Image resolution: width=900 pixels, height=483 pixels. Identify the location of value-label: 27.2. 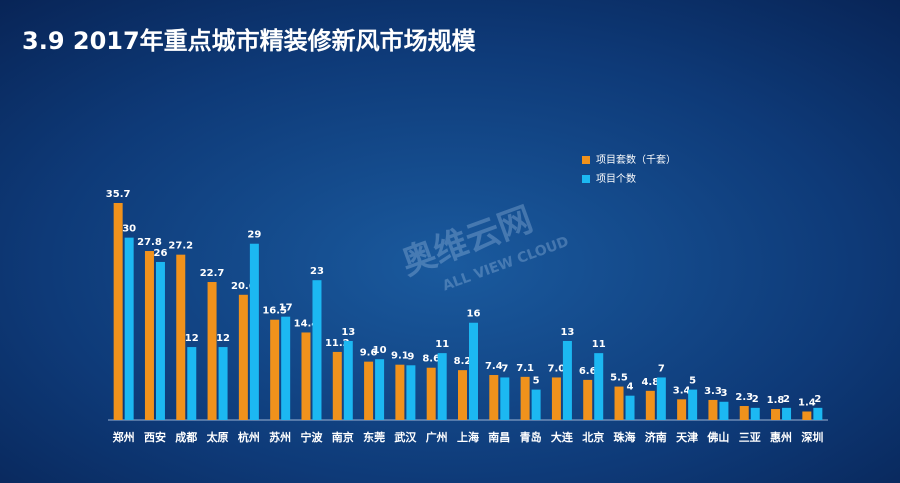
(180, 246).